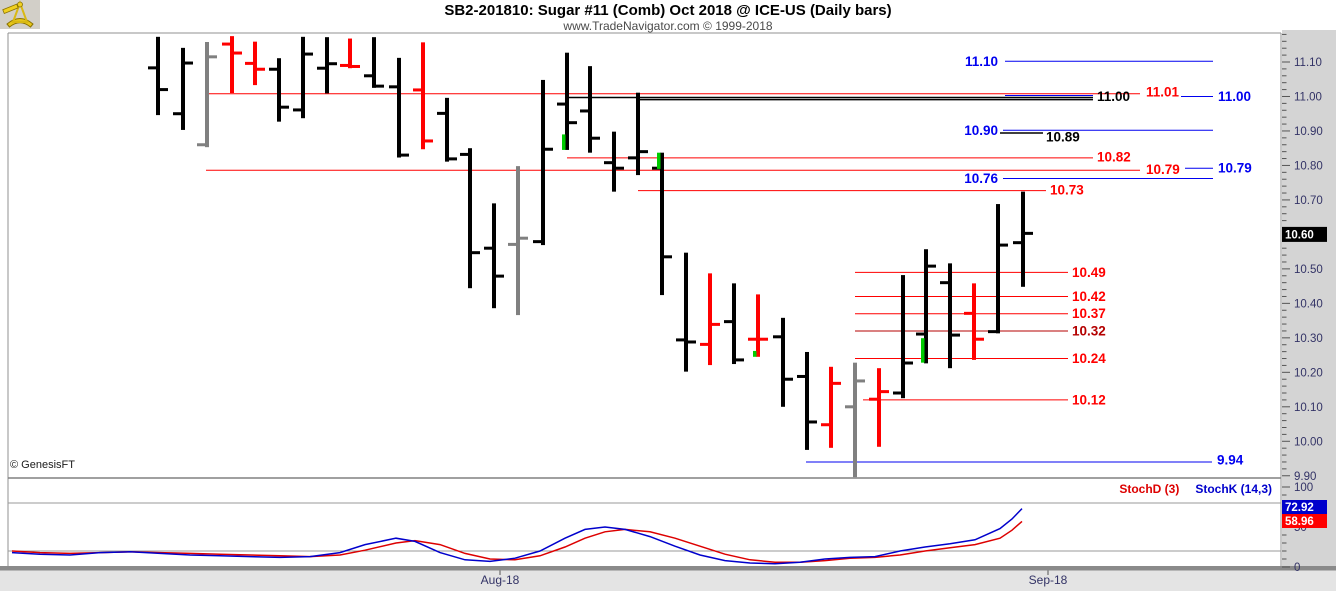 This screenshot has width=1336, height=591. Describe the element at coordinates (1235, 167) in the screenshot. I see `price-level-label: 10.79` at that location.